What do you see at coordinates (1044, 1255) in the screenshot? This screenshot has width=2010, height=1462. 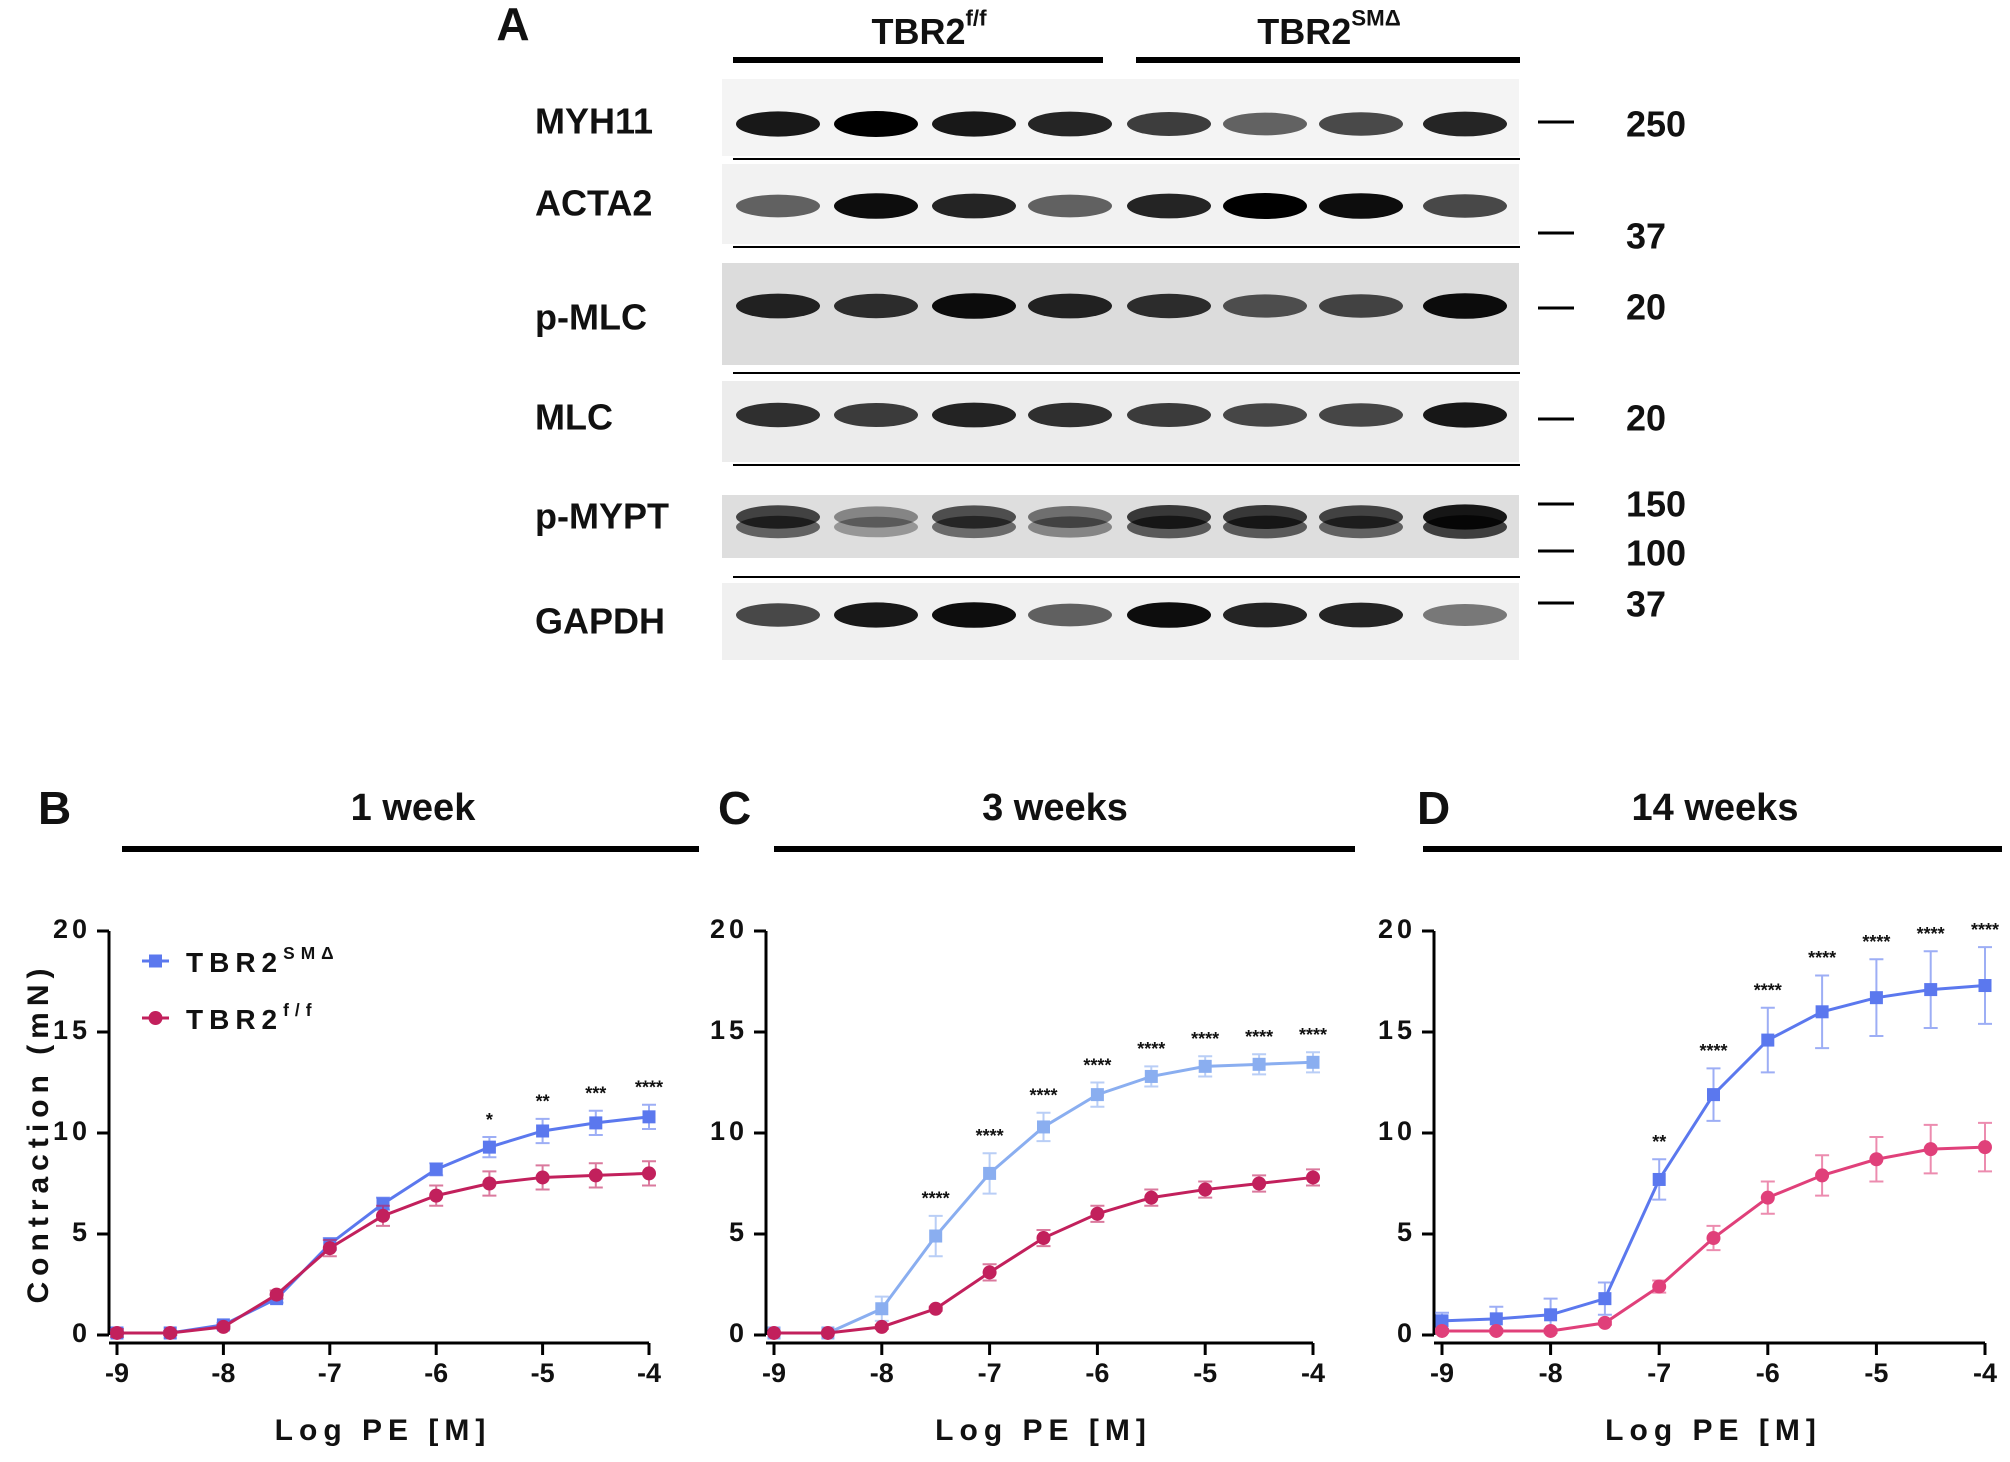 I see `series-line` at bounding box center [1044, 1255].